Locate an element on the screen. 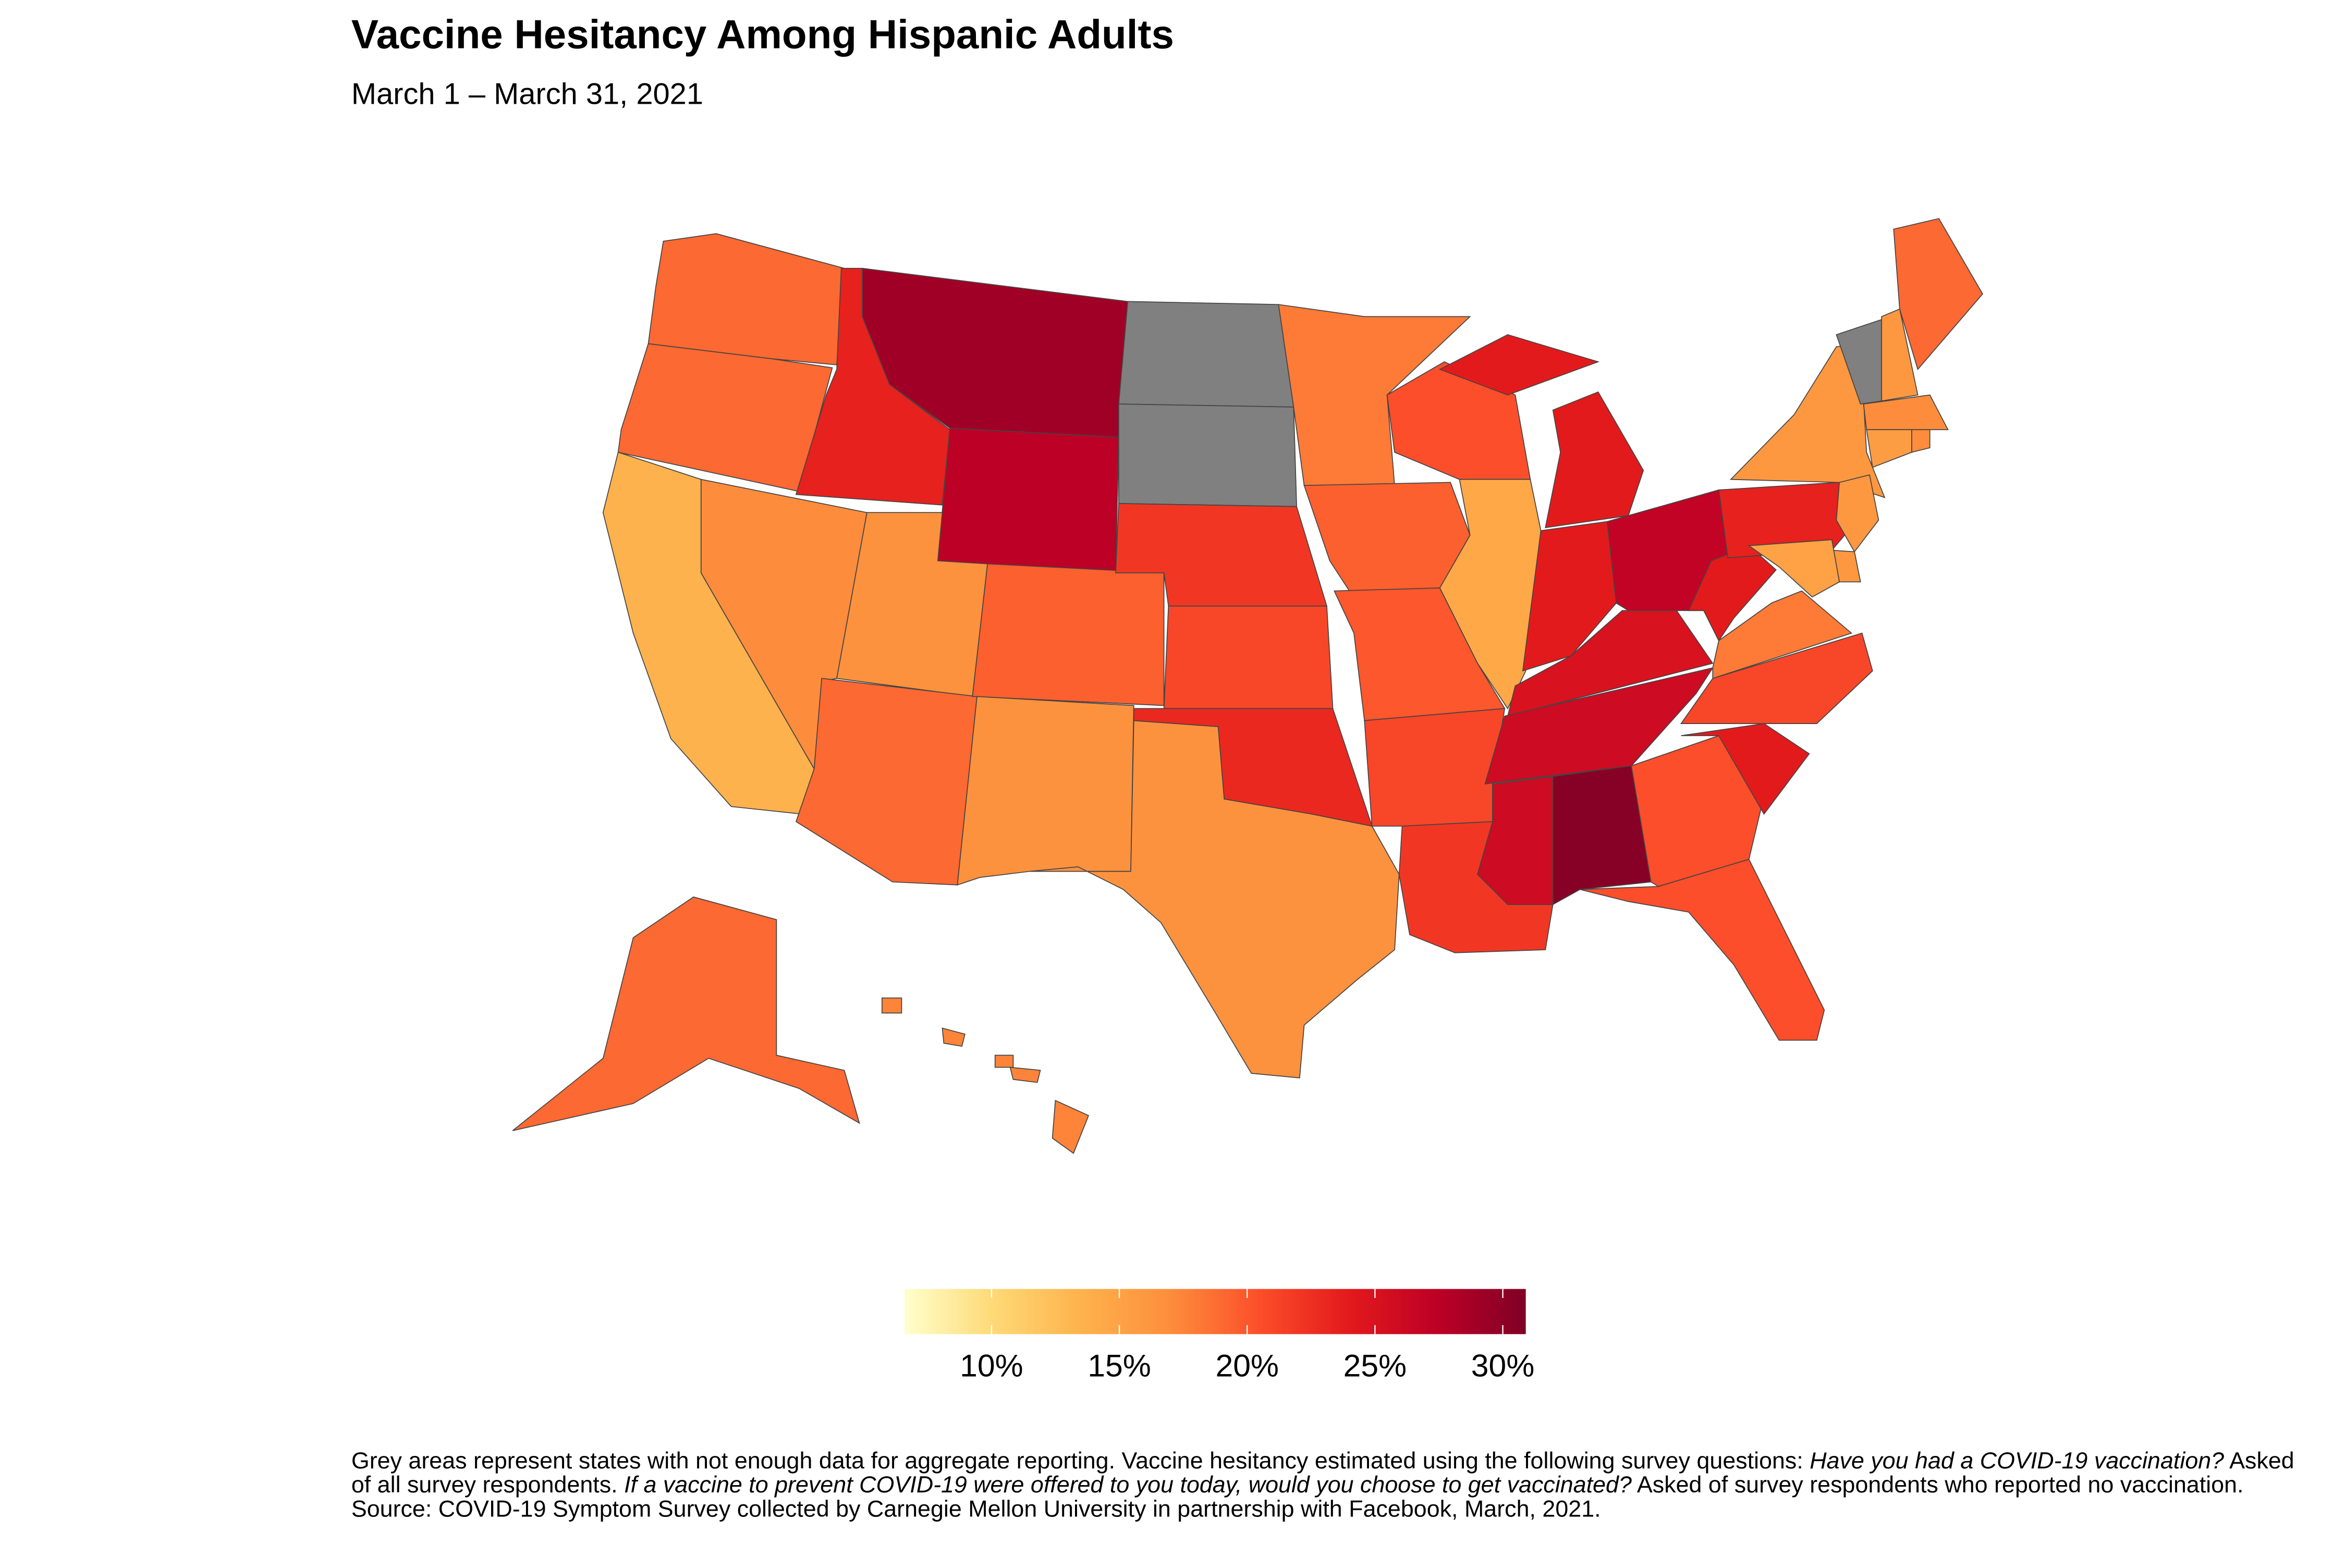 This screenshot has height=1568, width=2346. state-mn is located at coordinates (1374, 395).